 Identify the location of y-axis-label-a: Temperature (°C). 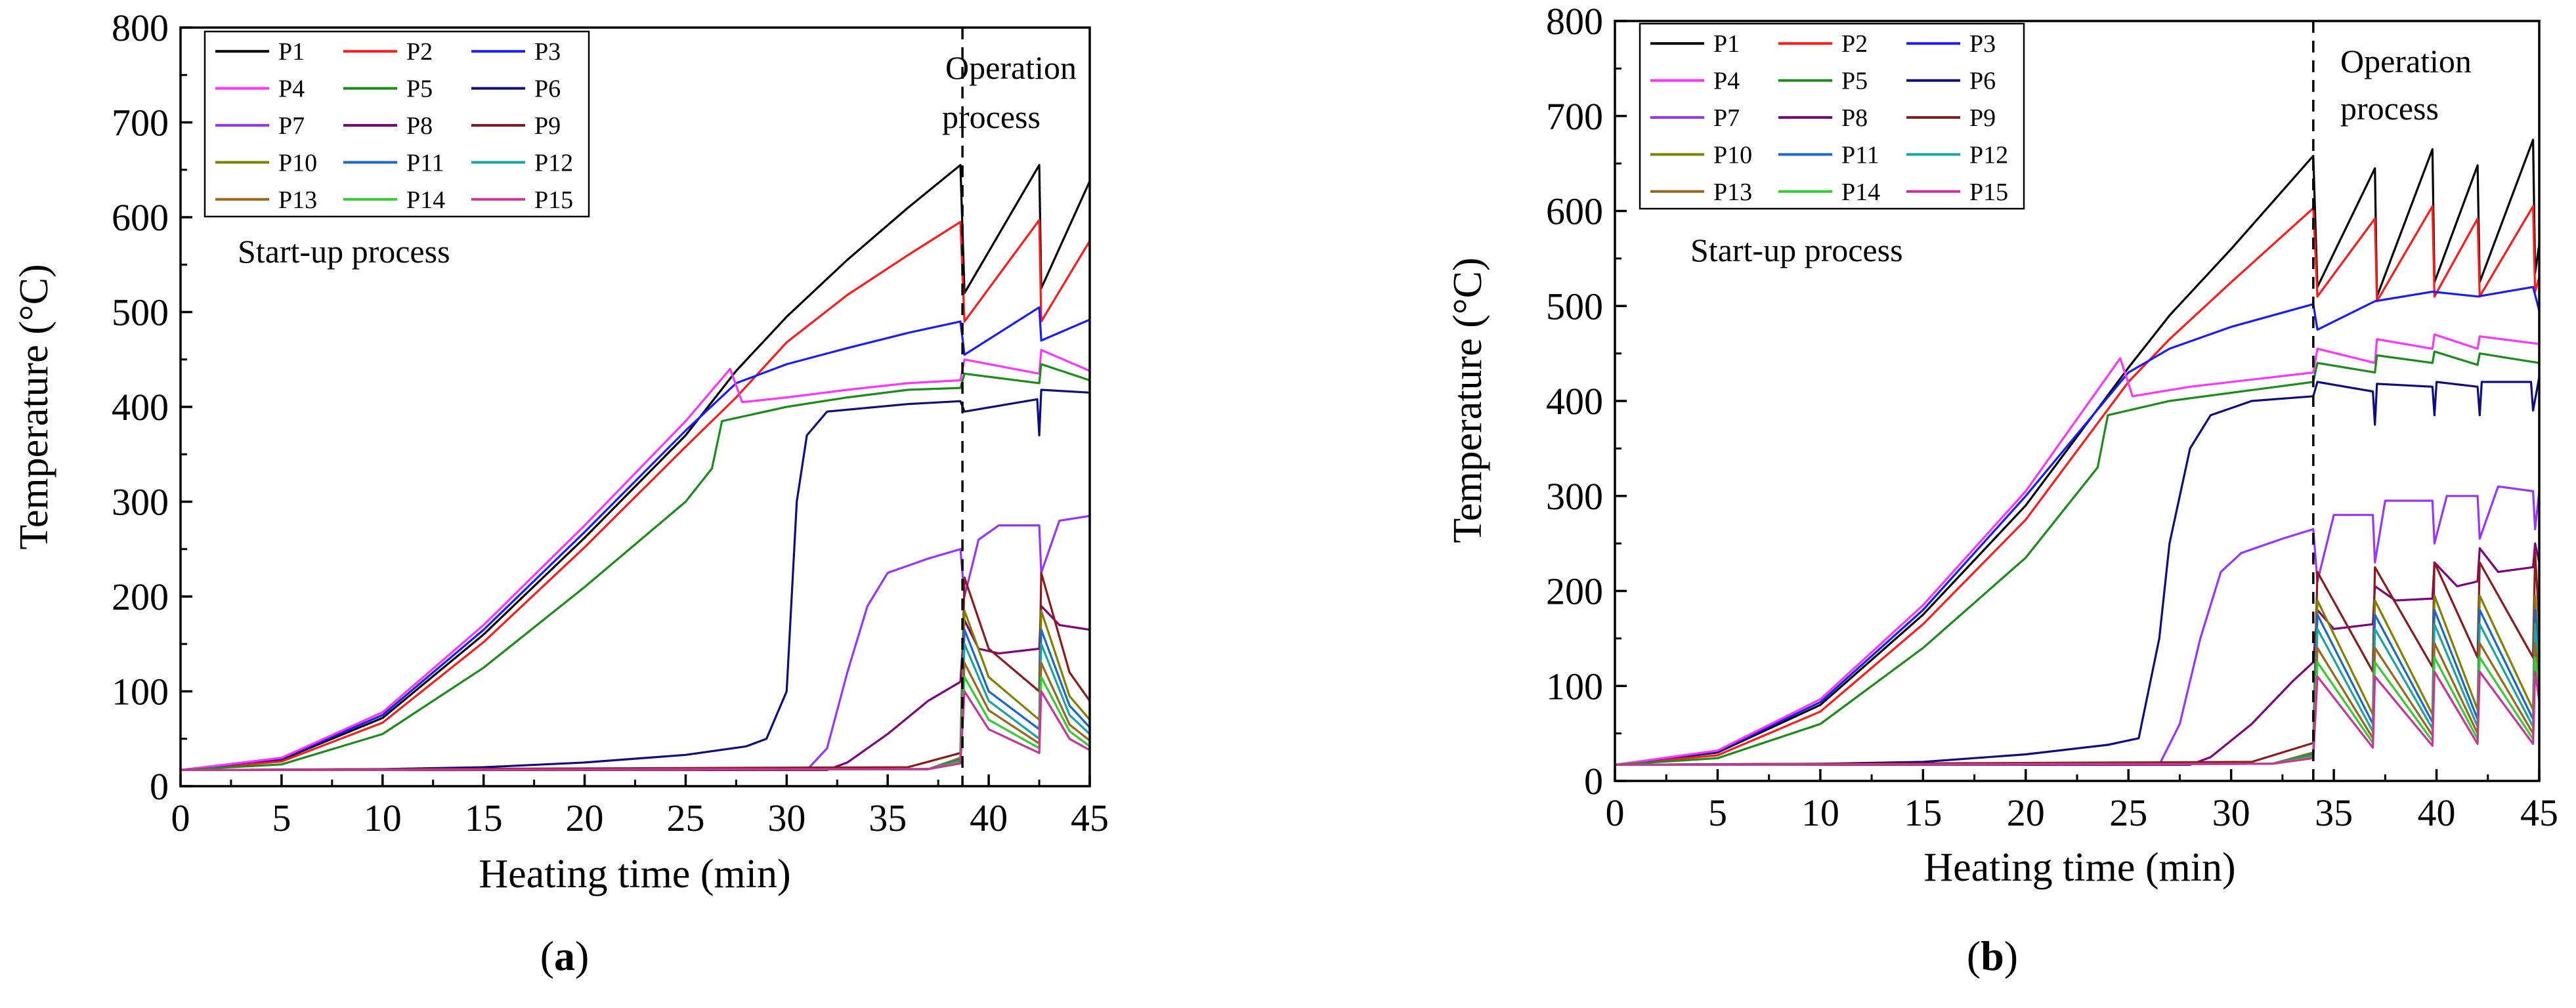
(34, 406).